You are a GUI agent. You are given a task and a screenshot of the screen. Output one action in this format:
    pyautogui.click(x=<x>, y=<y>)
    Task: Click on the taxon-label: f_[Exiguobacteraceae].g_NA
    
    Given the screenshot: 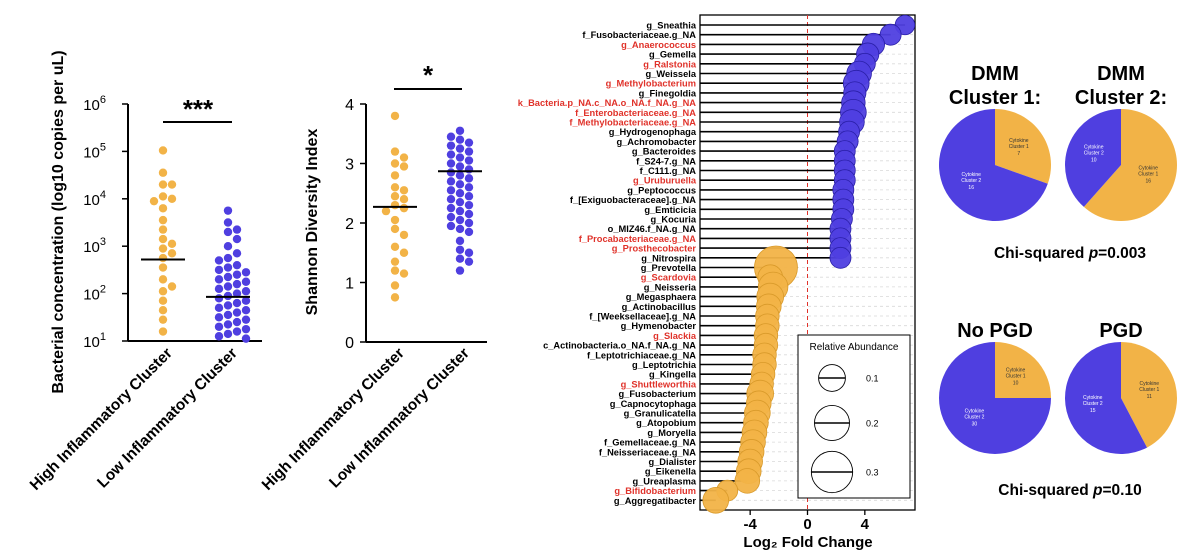 What is the action you would take?
    pyautogui.click(x=633, y=200)
    